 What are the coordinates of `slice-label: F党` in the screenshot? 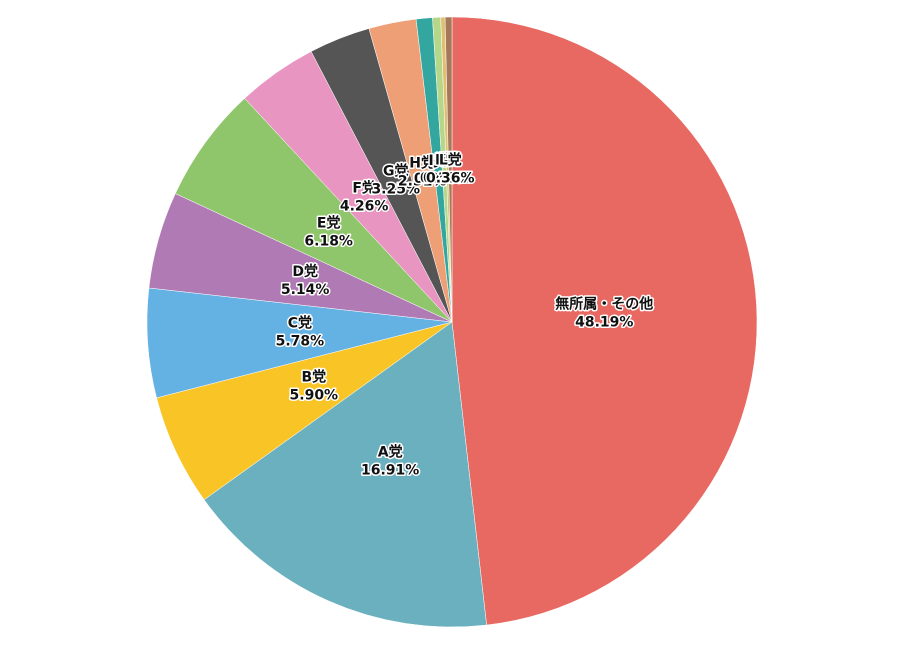 It's located at (364, 187).